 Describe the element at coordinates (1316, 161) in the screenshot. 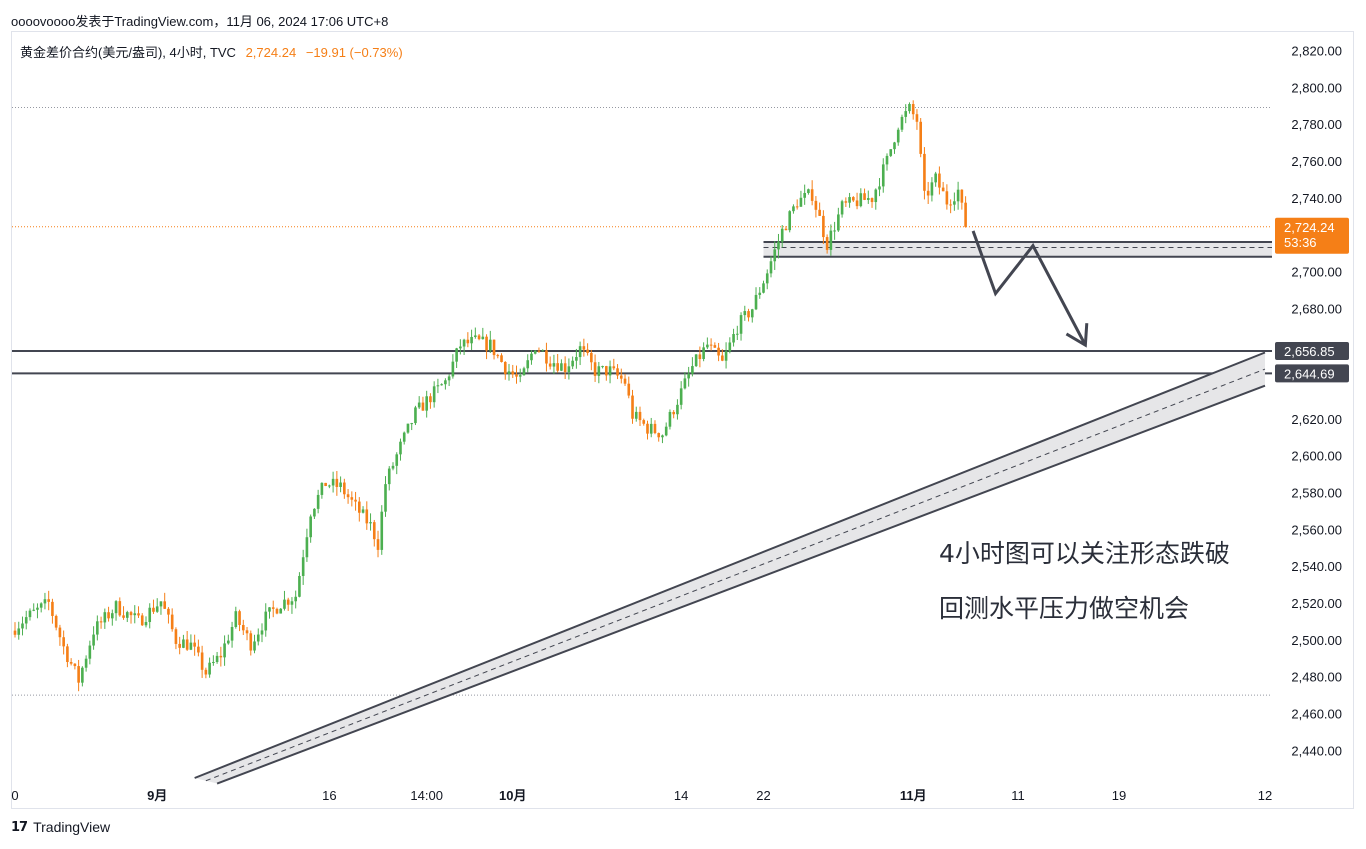

I see `y-tick-label: 2,760.00` at that location.